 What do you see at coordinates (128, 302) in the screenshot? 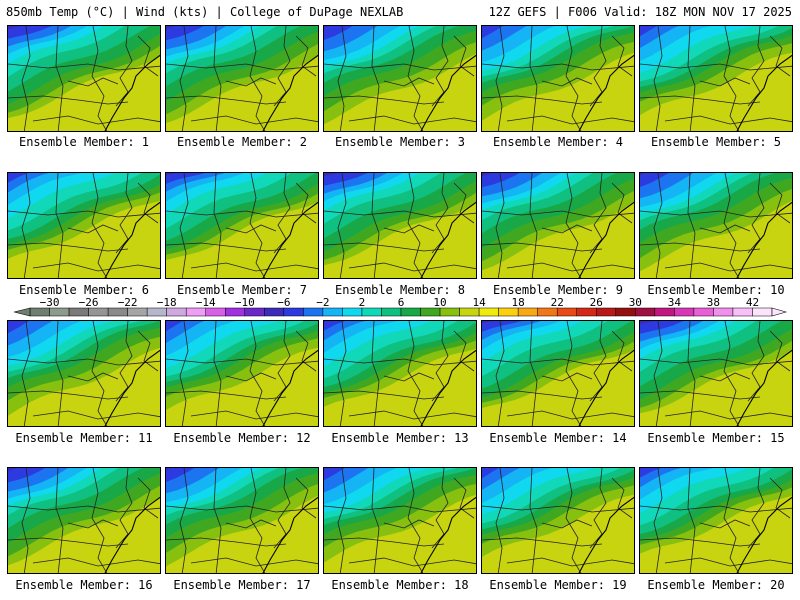
I see `colorbar-tick-label: −22` at bounding box center [128, 302].